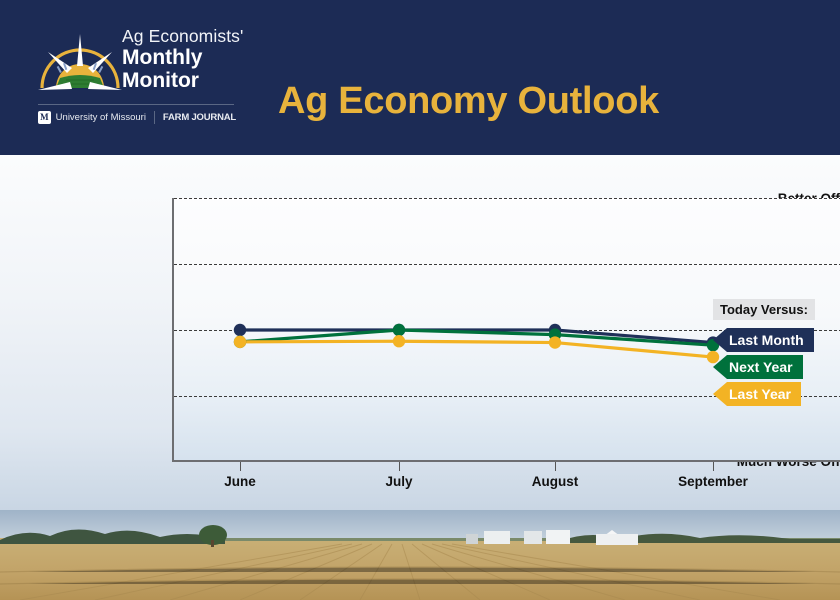 The width and height of the screenshot is (840, 600). What do you see at coordinates (80, 65) in the screenshot?
I see `sunrise-field-compass-icon` at bounding box center [80, 65].